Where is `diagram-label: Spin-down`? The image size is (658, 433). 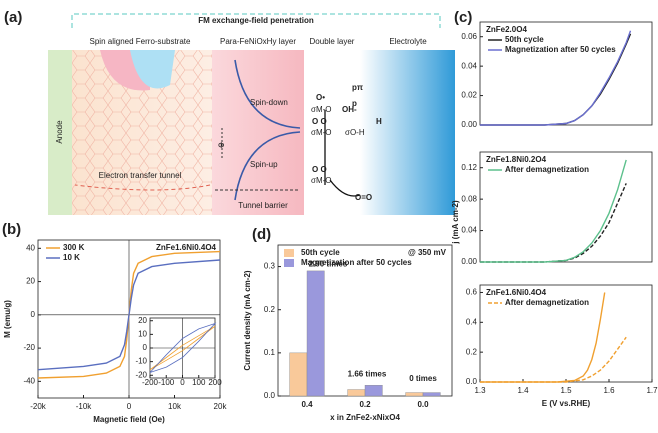 diagram-label: Spin-down is located at coordinates (269, 102).